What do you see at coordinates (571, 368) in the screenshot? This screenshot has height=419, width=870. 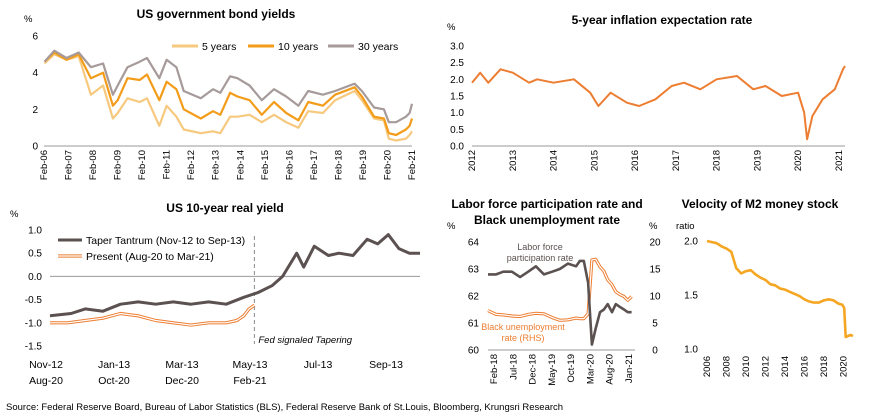 I see `labor-xtick: Oct-19` at bounding box center [571, 368].